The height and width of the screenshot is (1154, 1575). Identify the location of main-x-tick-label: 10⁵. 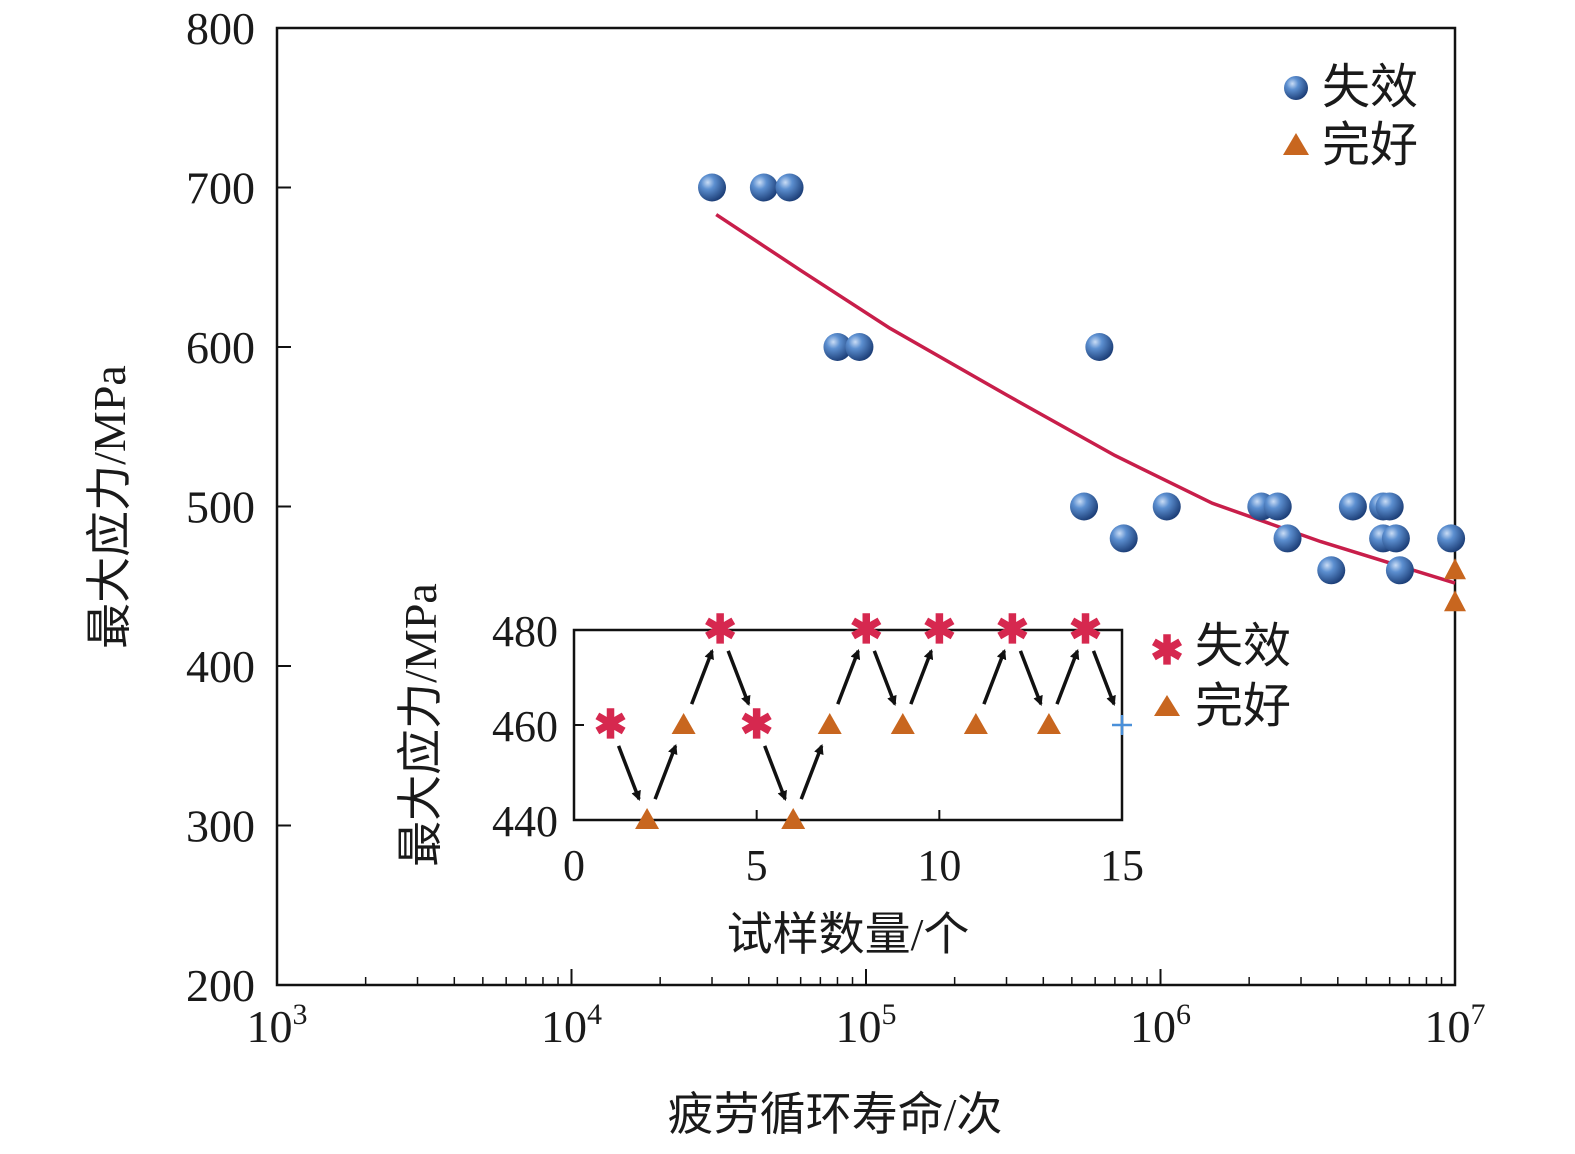
(866, 1025).